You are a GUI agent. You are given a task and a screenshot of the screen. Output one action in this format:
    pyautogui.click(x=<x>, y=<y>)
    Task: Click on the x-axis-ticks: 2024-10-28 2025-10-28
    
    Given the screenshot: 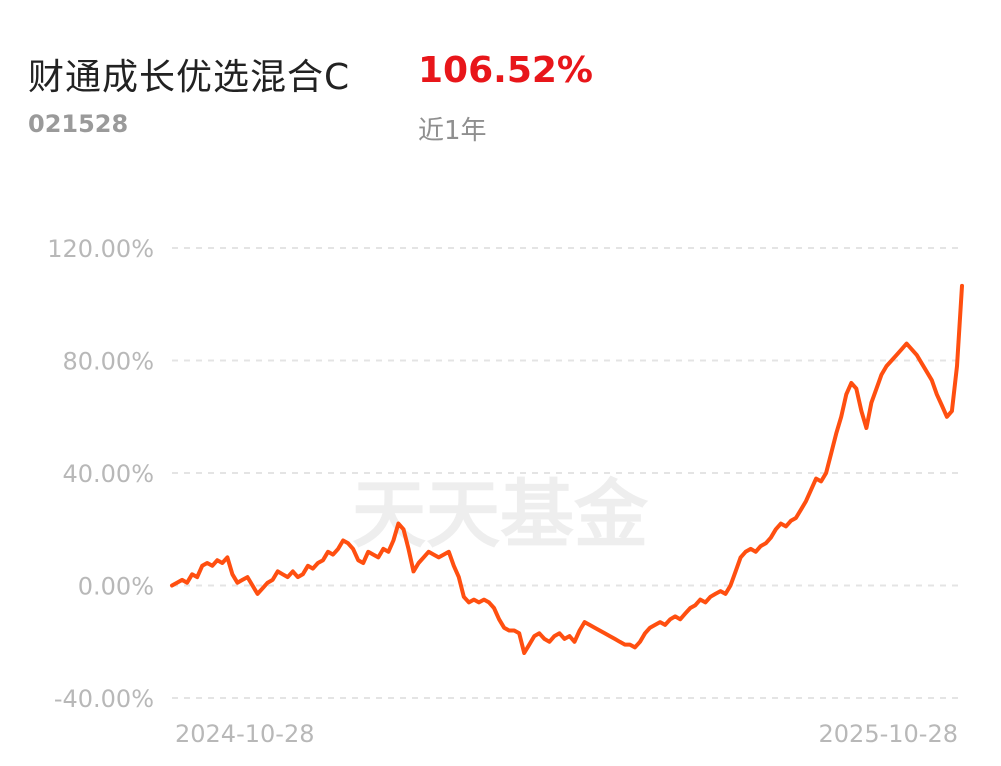 What is the action you would take?
    pyautogui.click(x=566, y=734)
    